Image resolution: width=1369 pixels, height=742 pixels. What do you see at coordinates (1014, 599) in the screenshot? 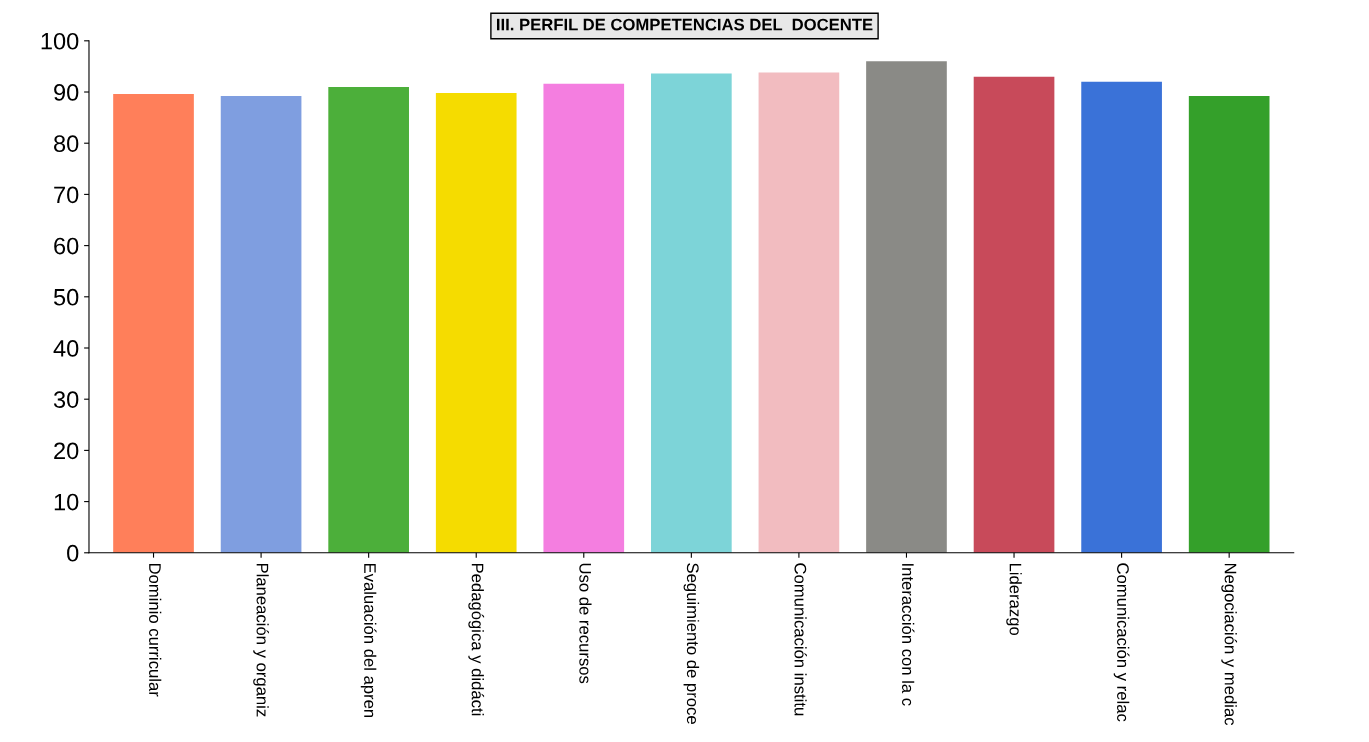
I see `x-tick-label: Liderazgo` at bounding box center [1014, 599].